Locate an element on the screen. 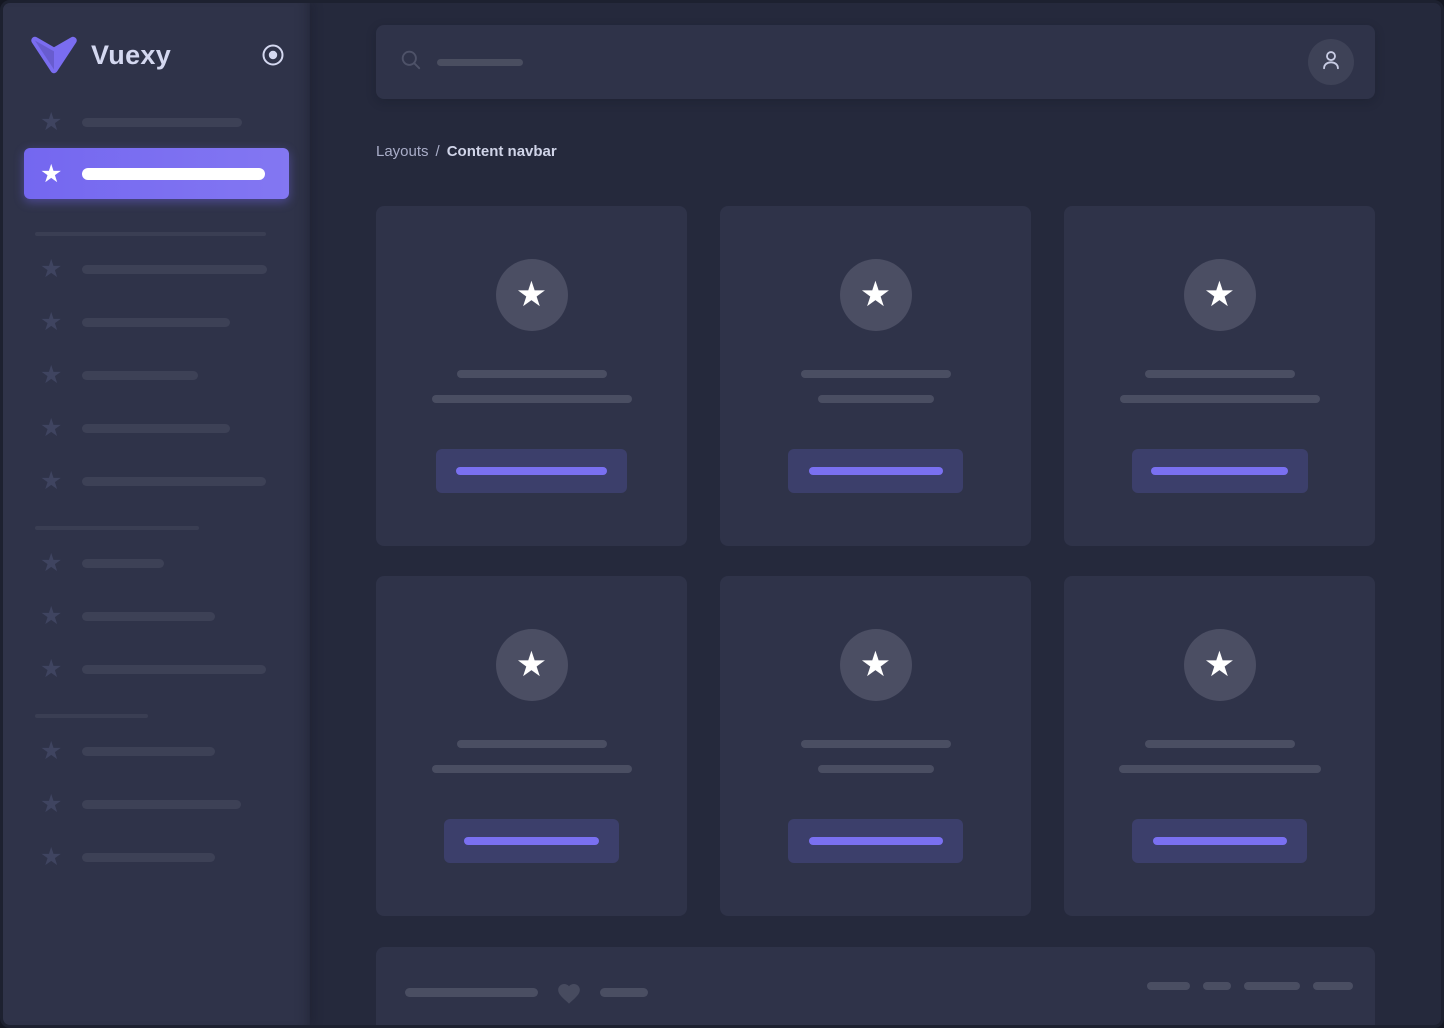 The height and width of the screenshot is (1028, 1444). search-input is located at coordinates (461, 62).